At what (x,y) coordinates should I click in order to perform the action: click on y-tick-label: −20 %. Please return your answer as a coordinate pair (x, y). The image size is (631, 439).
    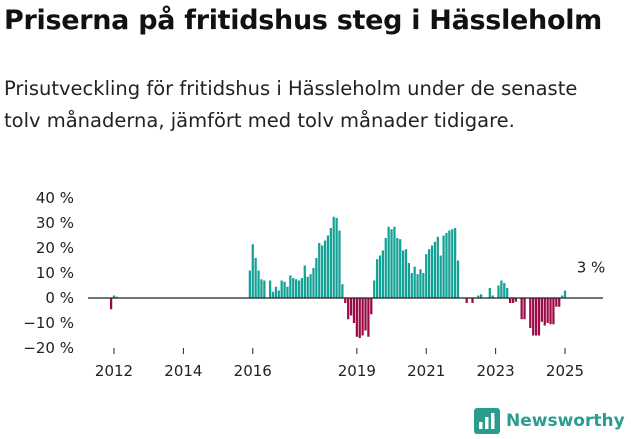
    Looking at the image, I should click on (48, 348).